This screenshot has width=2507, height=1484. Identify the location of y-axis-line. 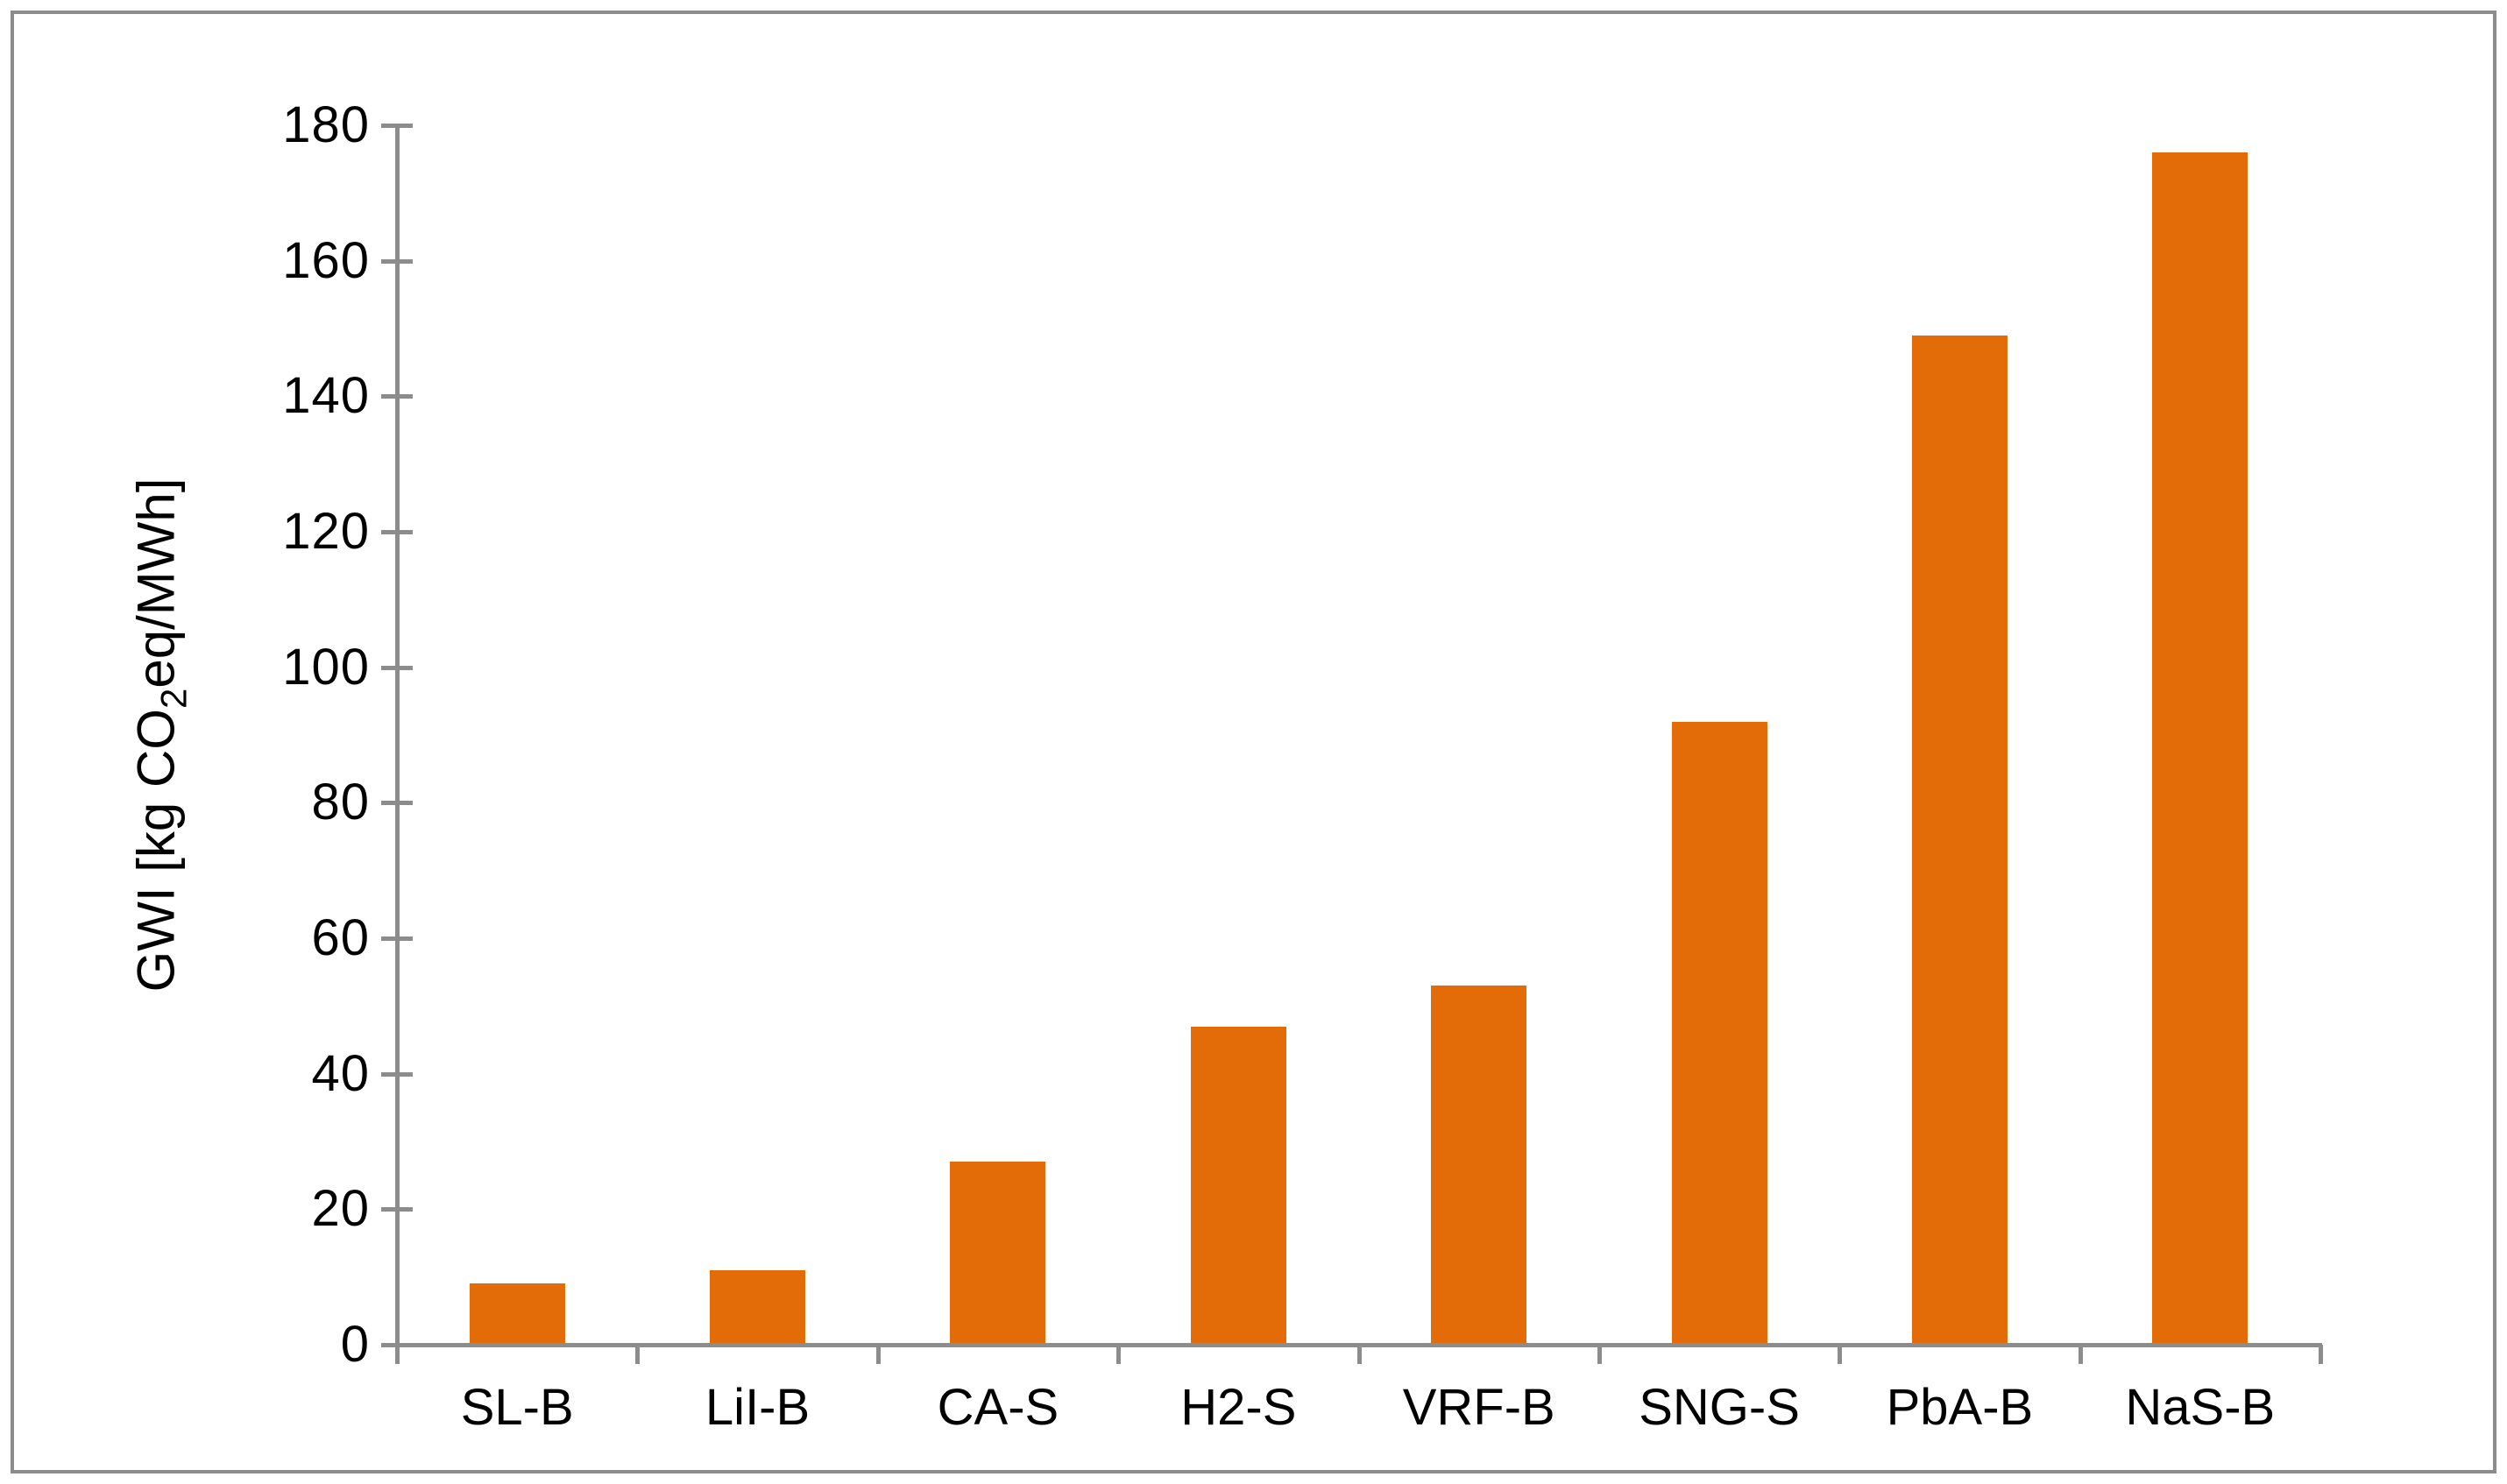
(397, 735).